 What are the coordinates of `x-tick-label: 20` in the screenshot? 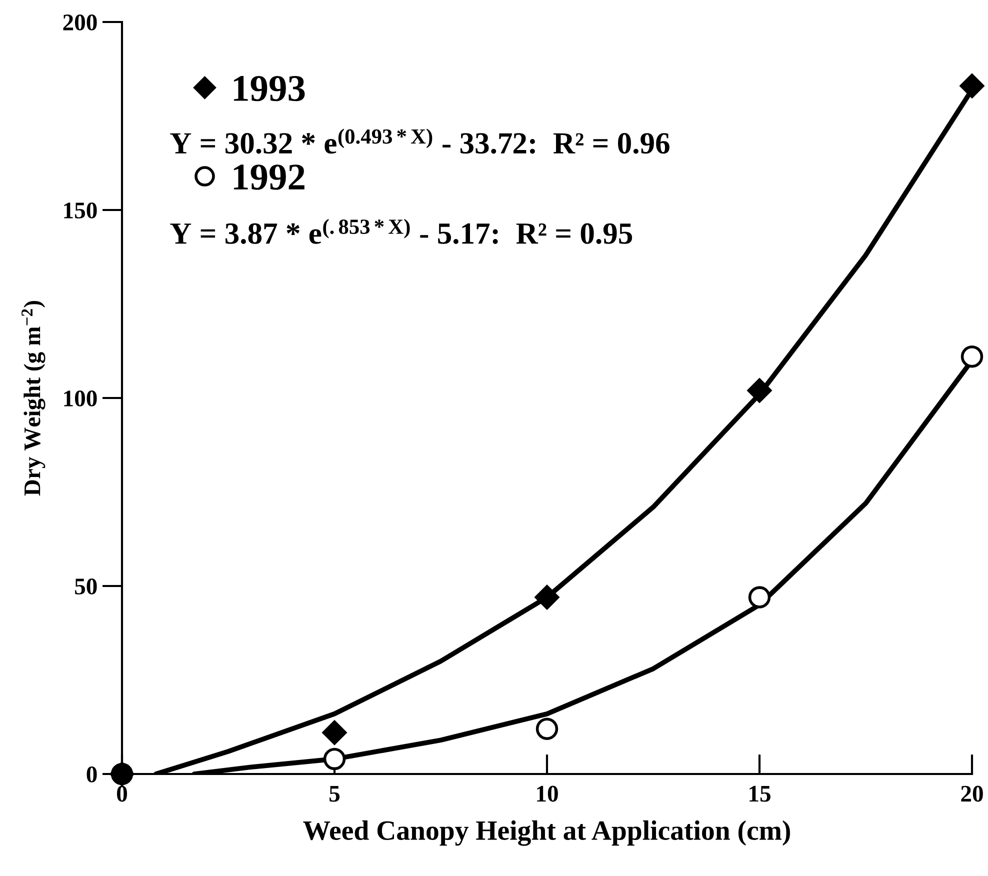 It's located at (972, 794).